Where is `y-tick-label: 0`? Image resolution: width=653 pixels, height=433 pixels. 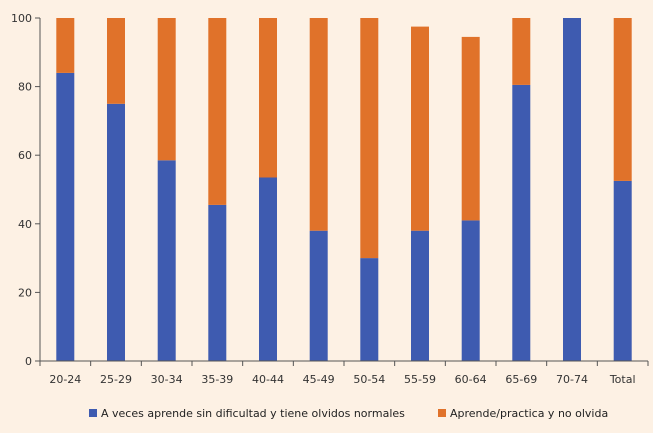
y-tick-label: 0 is located at coordinates (28, 361).